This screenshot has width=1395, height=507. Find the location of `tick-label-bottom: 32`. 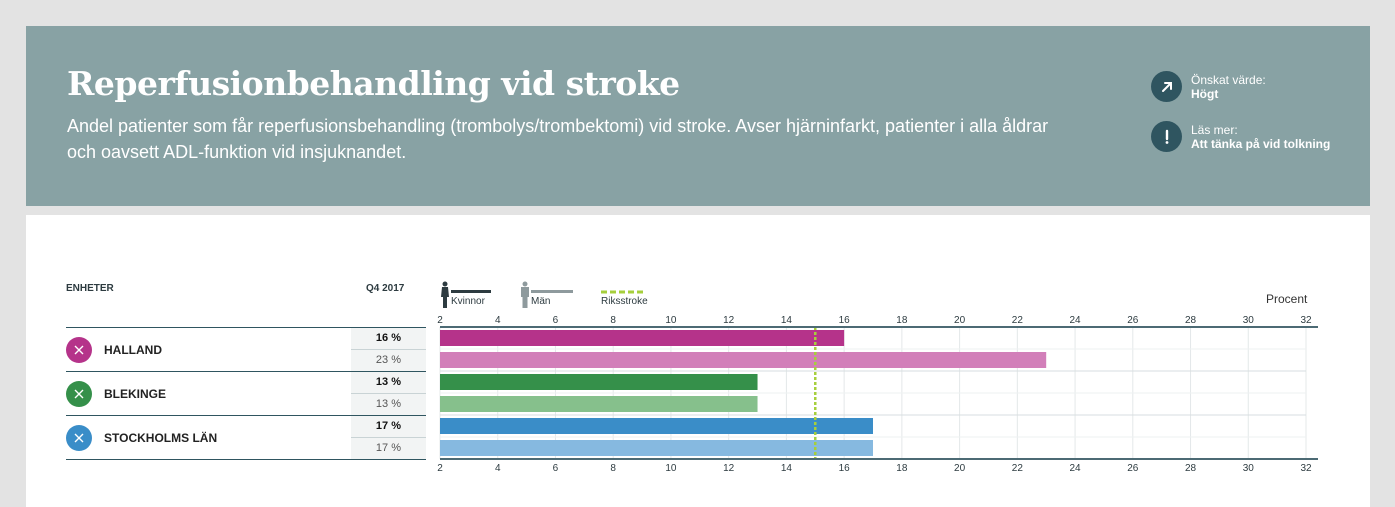

tick-label-bottom: 32 is located at coordinates (1306, 468).